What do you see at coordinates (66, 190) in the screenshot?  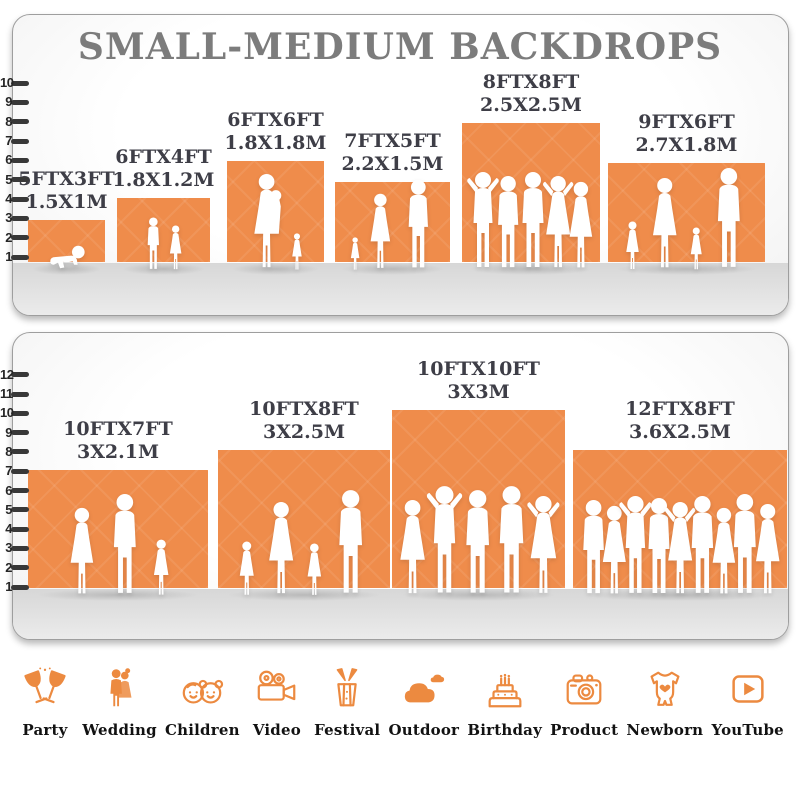 I see `backdrop-size-label: 5FTX3FT 1.5X1M` at bounding box center [66, 190].